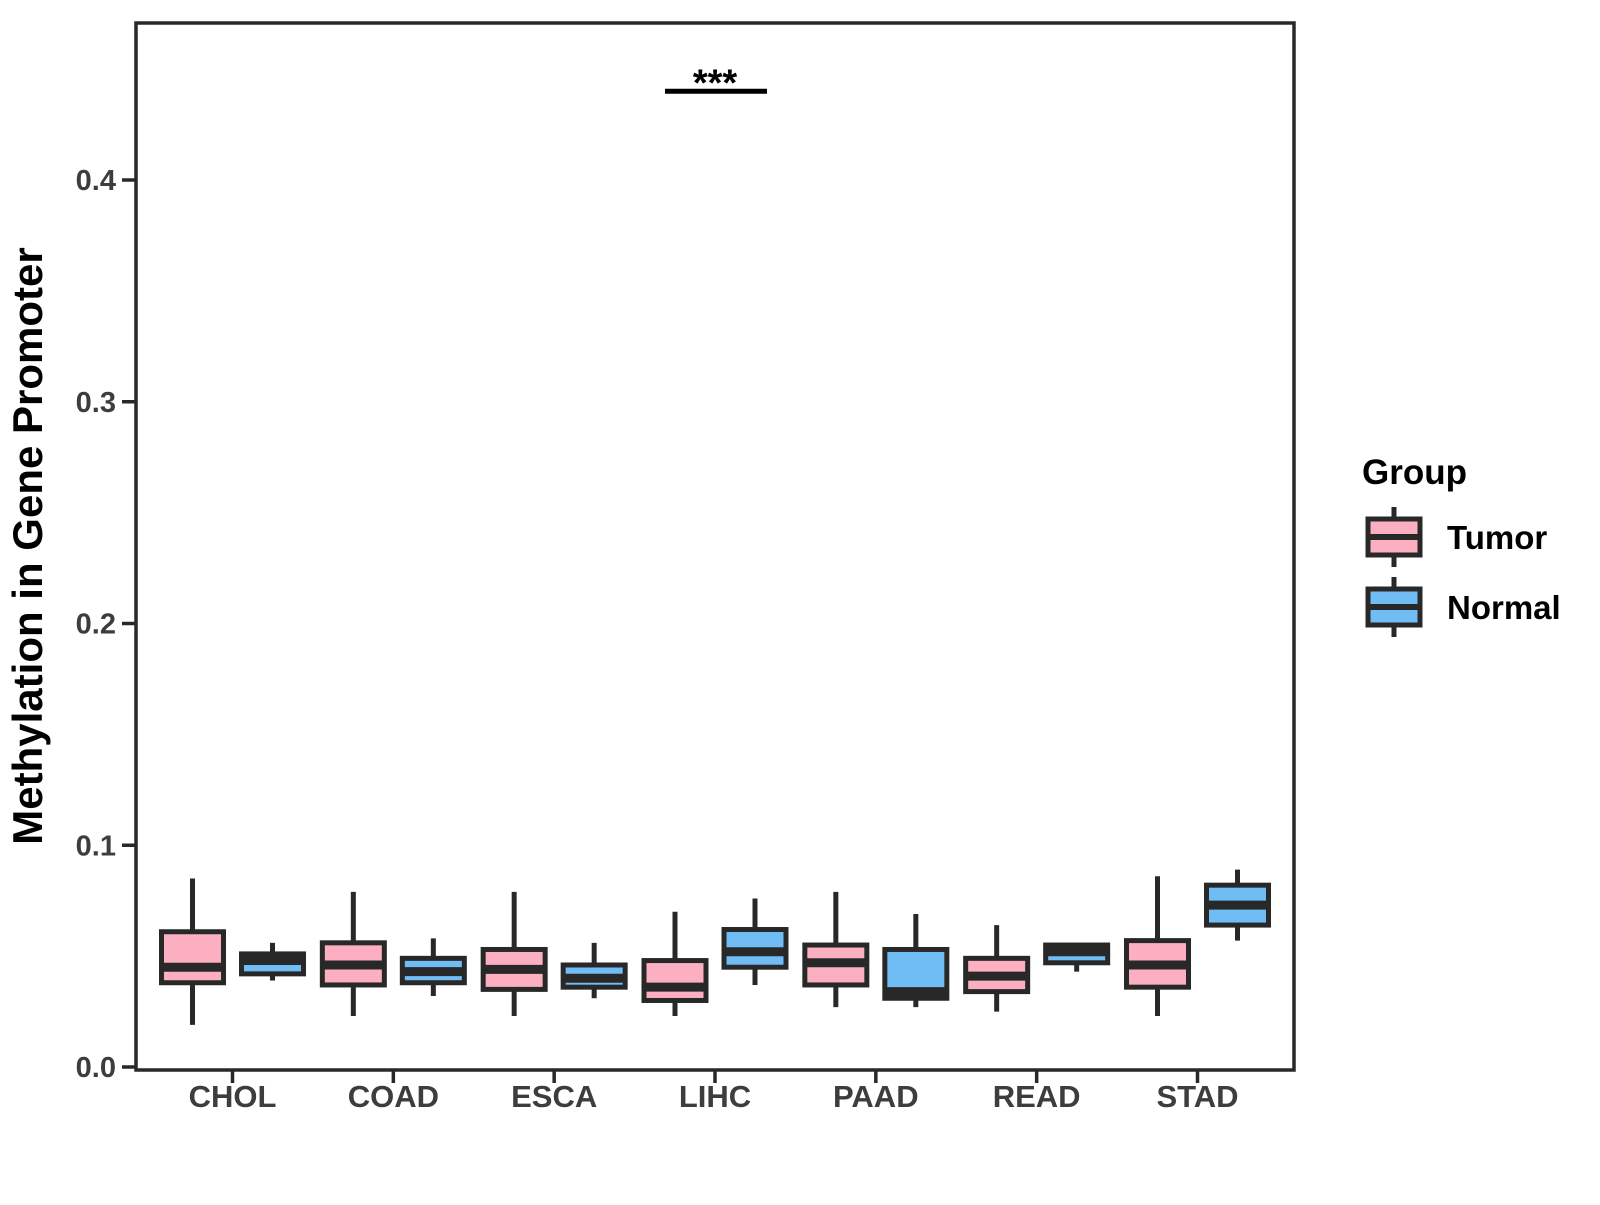 This screenshot has width=1600, height=1205. Describe the element at coordinates (836, 949) in the screenshot. I see `boxplot-paad-tumor` at that location.